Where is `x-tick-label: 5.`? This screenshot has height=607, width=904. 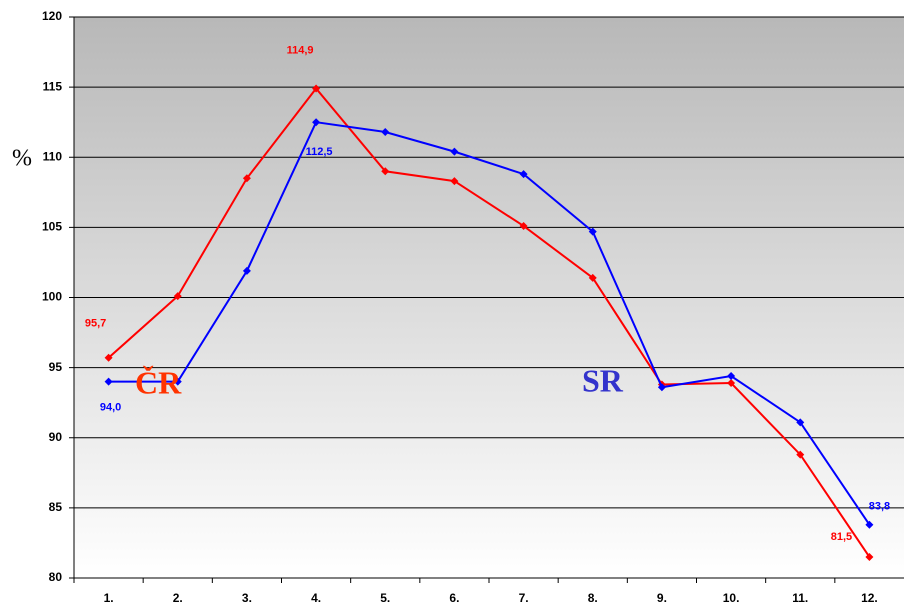
x-tick-label: 5. is located at coordinates (385, 598).